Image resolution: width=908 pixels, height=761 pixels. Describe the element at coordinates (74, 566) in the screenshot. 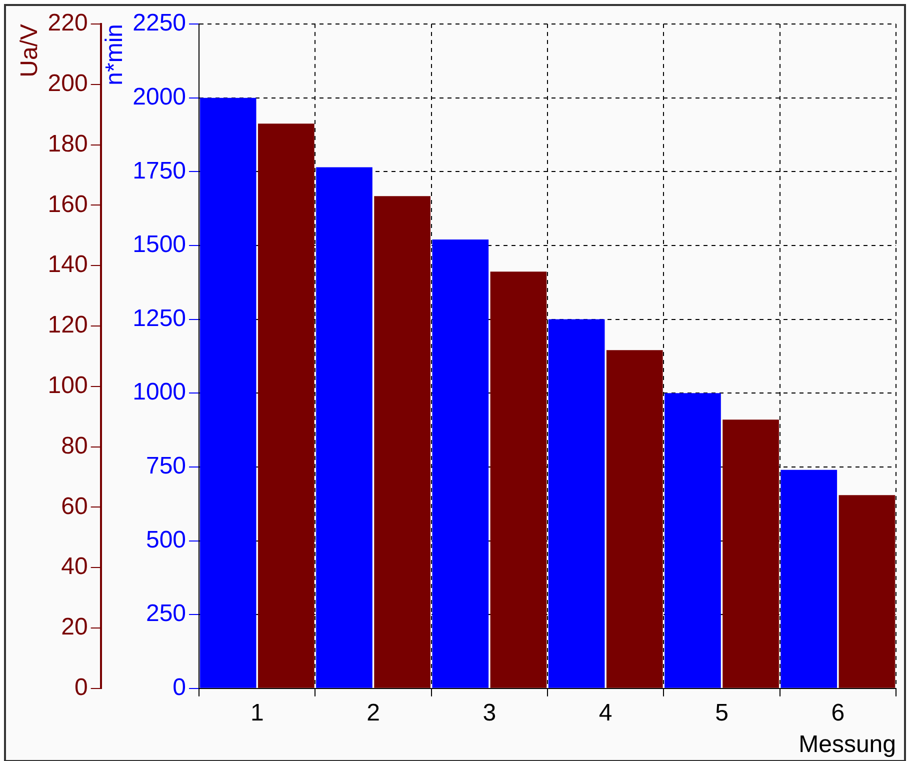

I see `y2-tick-label: 40` at that location.